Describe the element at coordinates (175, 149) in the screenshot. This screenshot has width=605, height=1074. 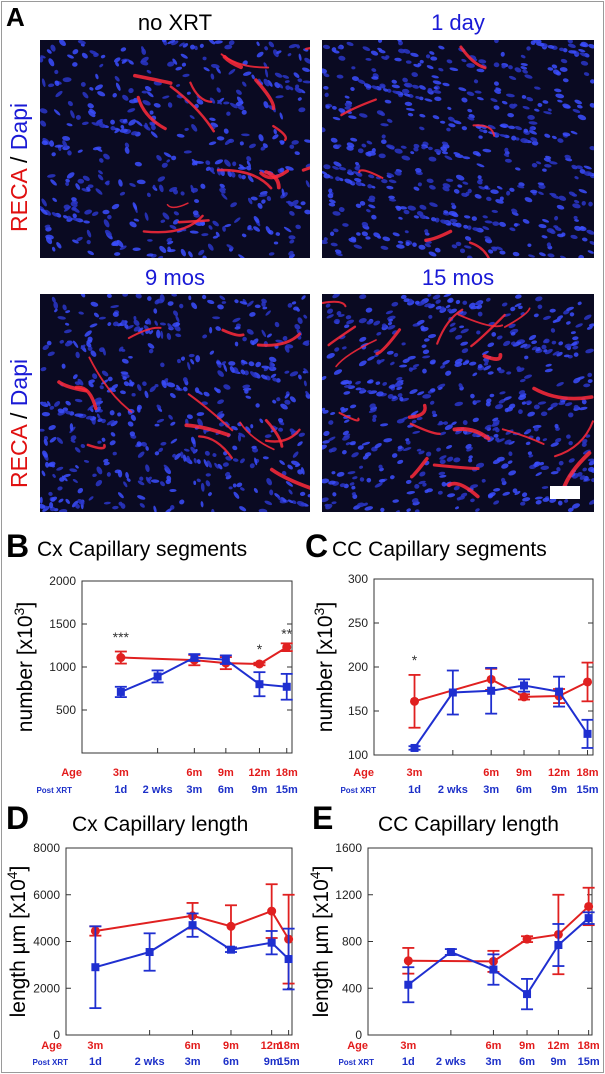
I see `dapi-nuclei` at that location.